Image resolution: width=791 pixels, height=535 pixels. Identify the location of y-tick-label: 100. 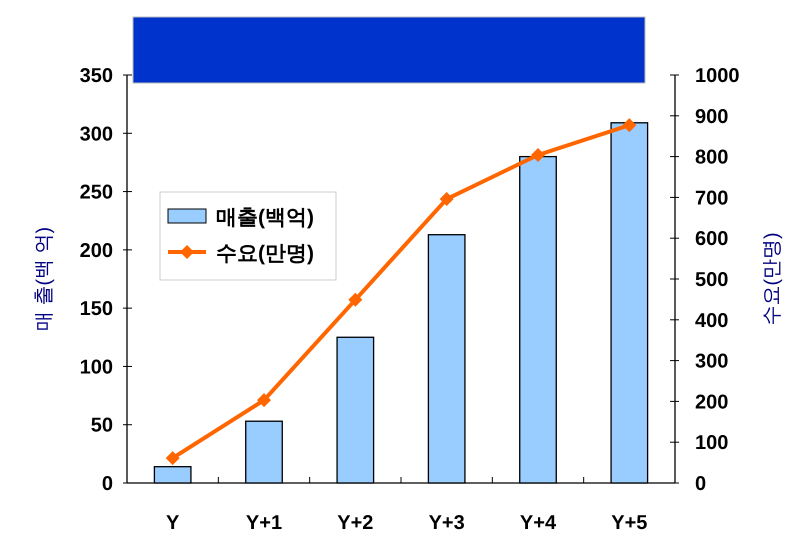
(96, 367).